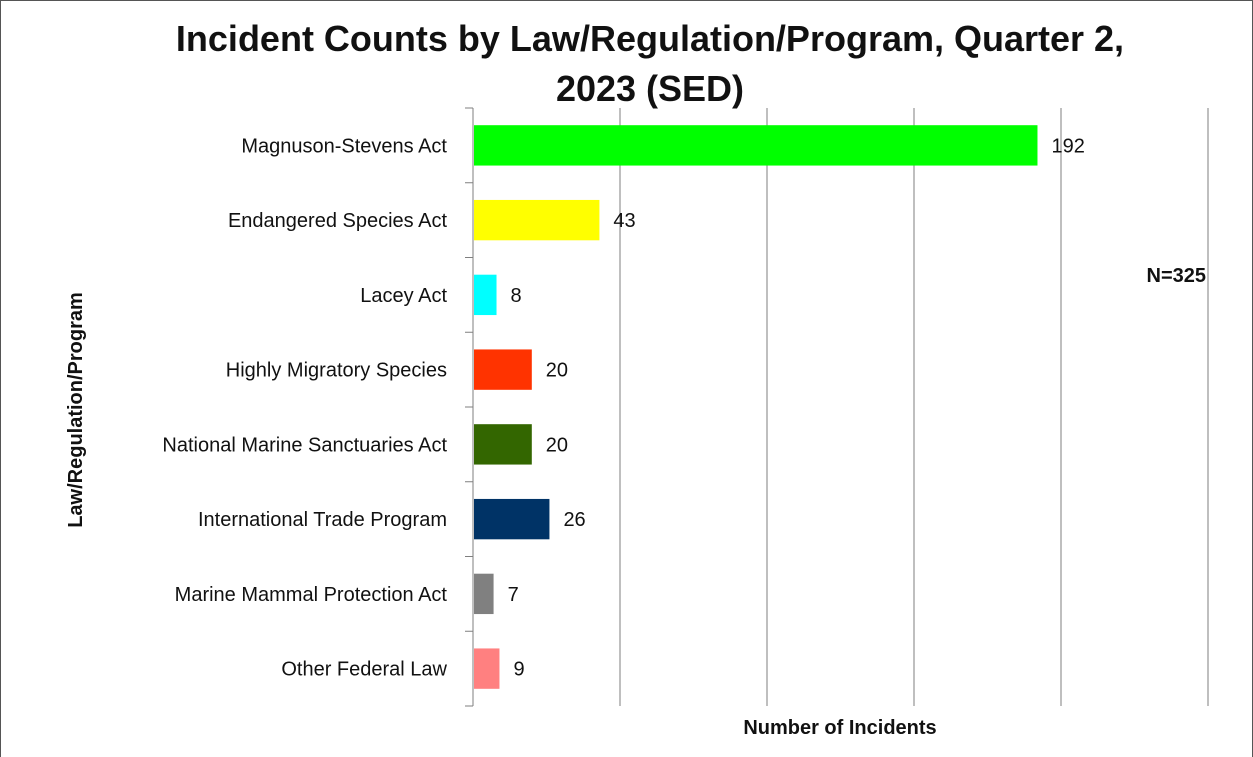 The height and width of the screenshot is (757, 1253). What do you see at coordinates (336, 371) in the screenshot?
I see `category-label: Highly Migratory Species` at bounding box center [336, 371].